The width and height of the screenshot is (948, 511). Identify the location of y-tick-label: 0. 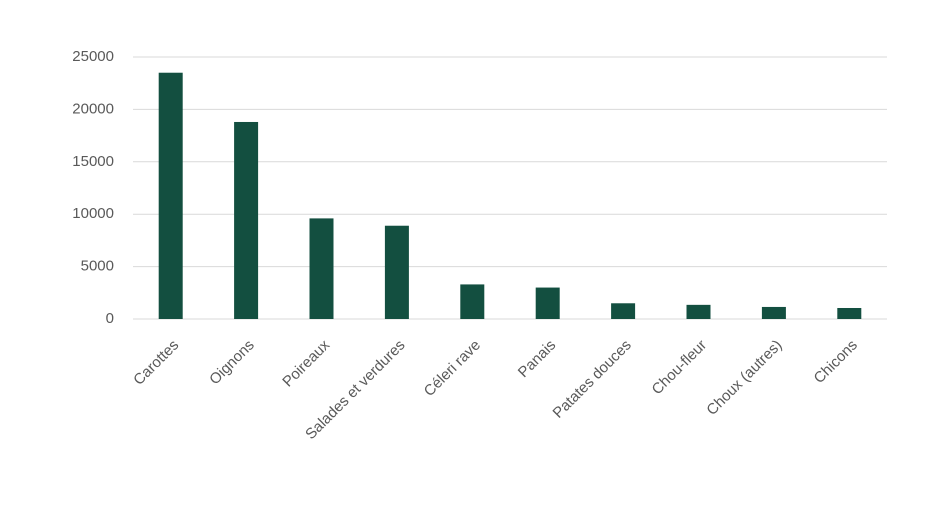
(110, 318).